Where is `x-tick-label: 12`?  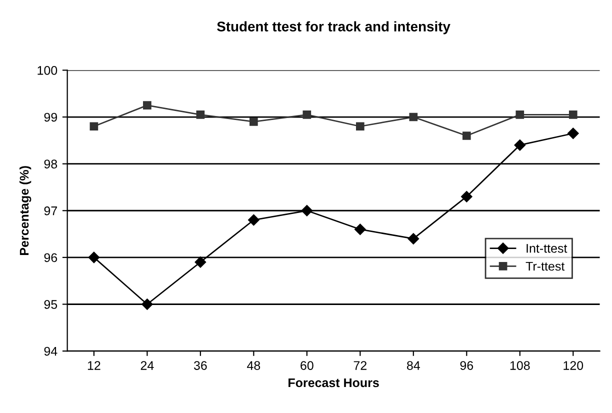 x-tick-label: 12 is located at coordinates (94, 365).